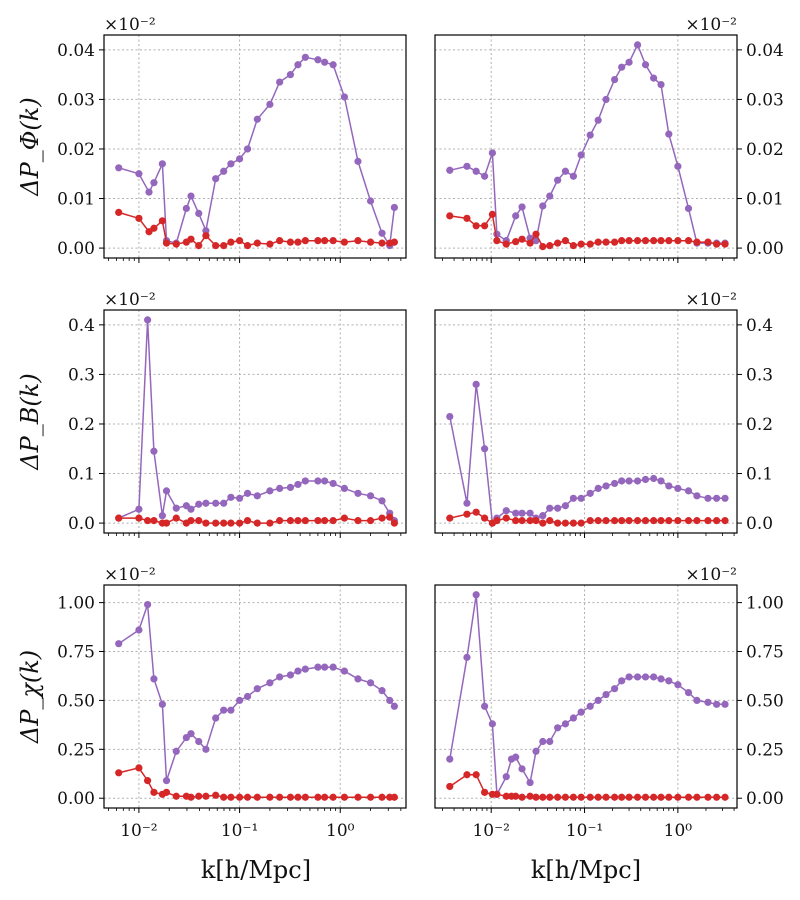  I want to click on panel-1-0: 0.0 0.1 0.2 0.3 0.4 ×10⁻² ΔP_B(k), so click(211, 414).